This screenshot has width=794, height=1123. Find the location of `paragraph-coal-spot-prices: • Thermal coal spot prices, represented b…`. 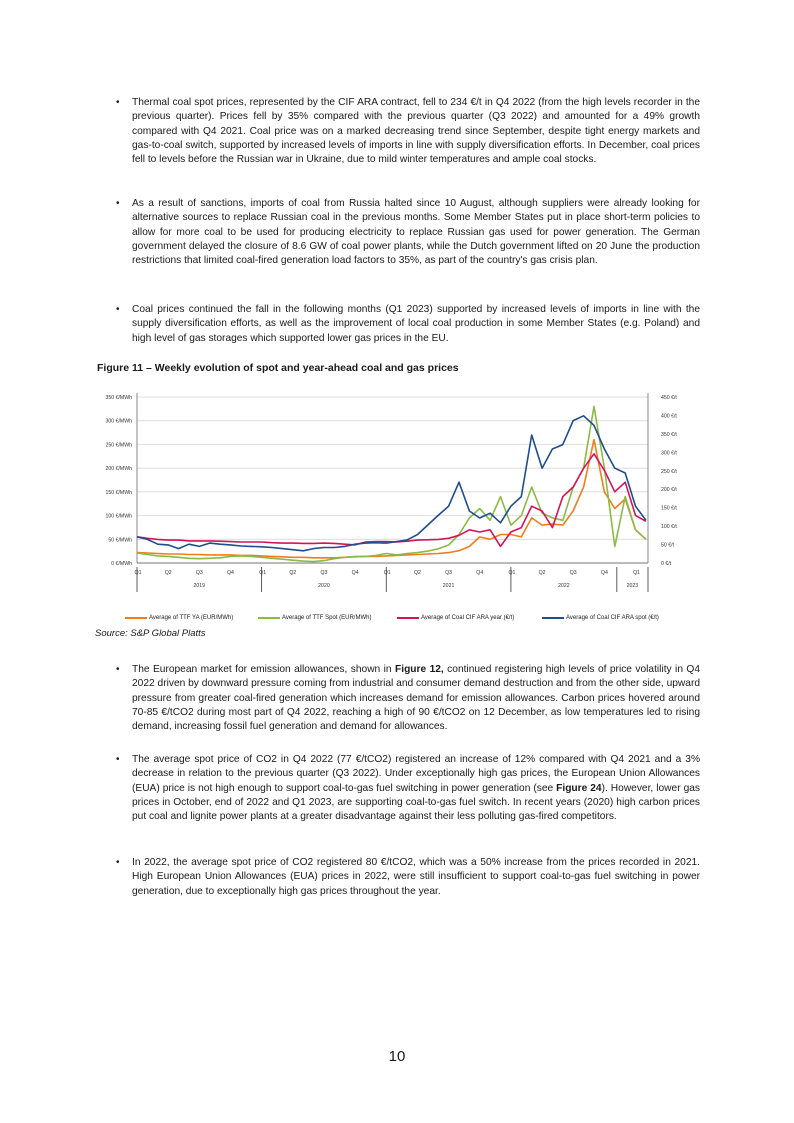

paragraph-coal-spot-prices: • Thermal coal spot prices, represented b… is located at coordinates (408, 131).